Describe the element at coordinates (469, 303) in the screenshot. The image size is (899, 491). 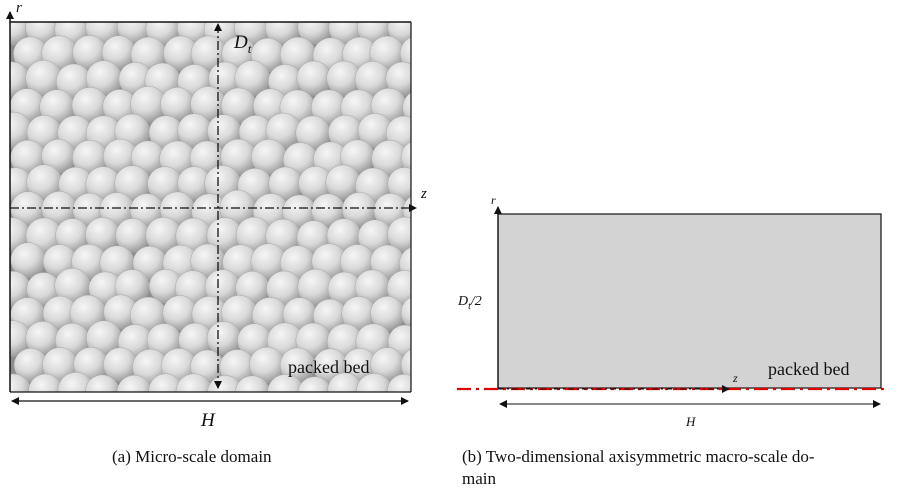
I see `radius-label: Dt/2` at that location.